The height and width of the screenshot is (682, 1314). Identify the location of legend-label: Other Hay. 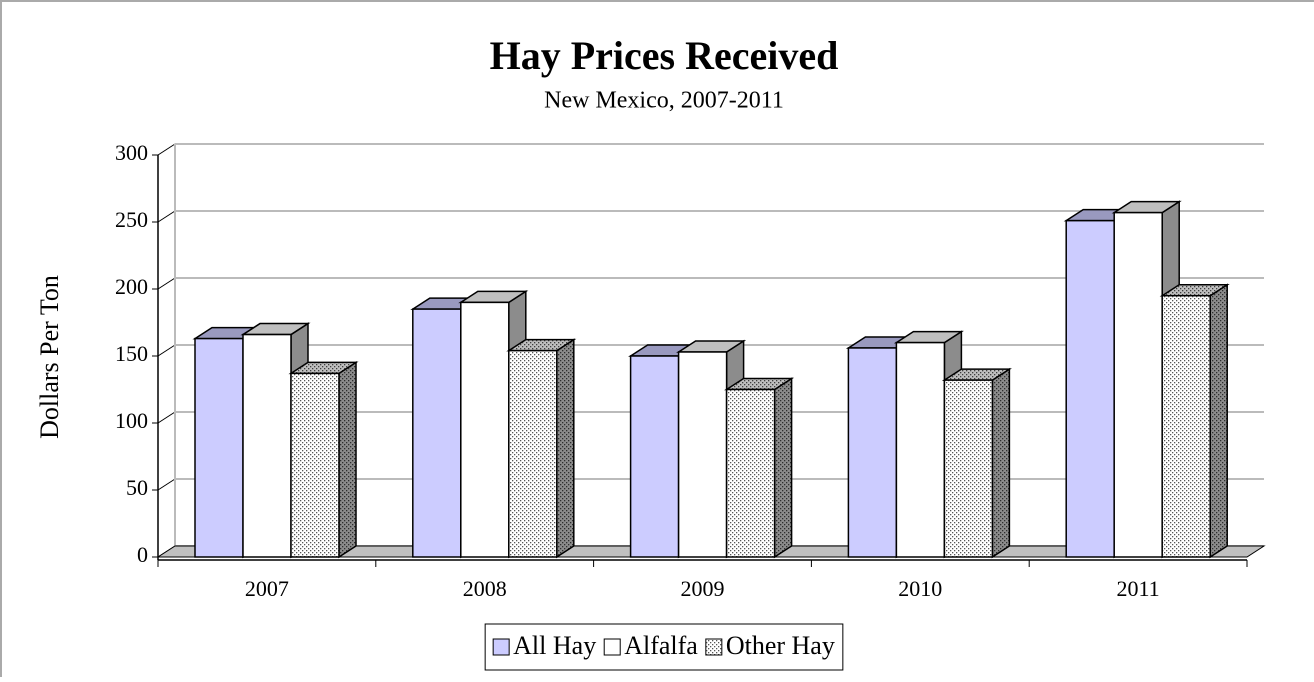
(780, 645).